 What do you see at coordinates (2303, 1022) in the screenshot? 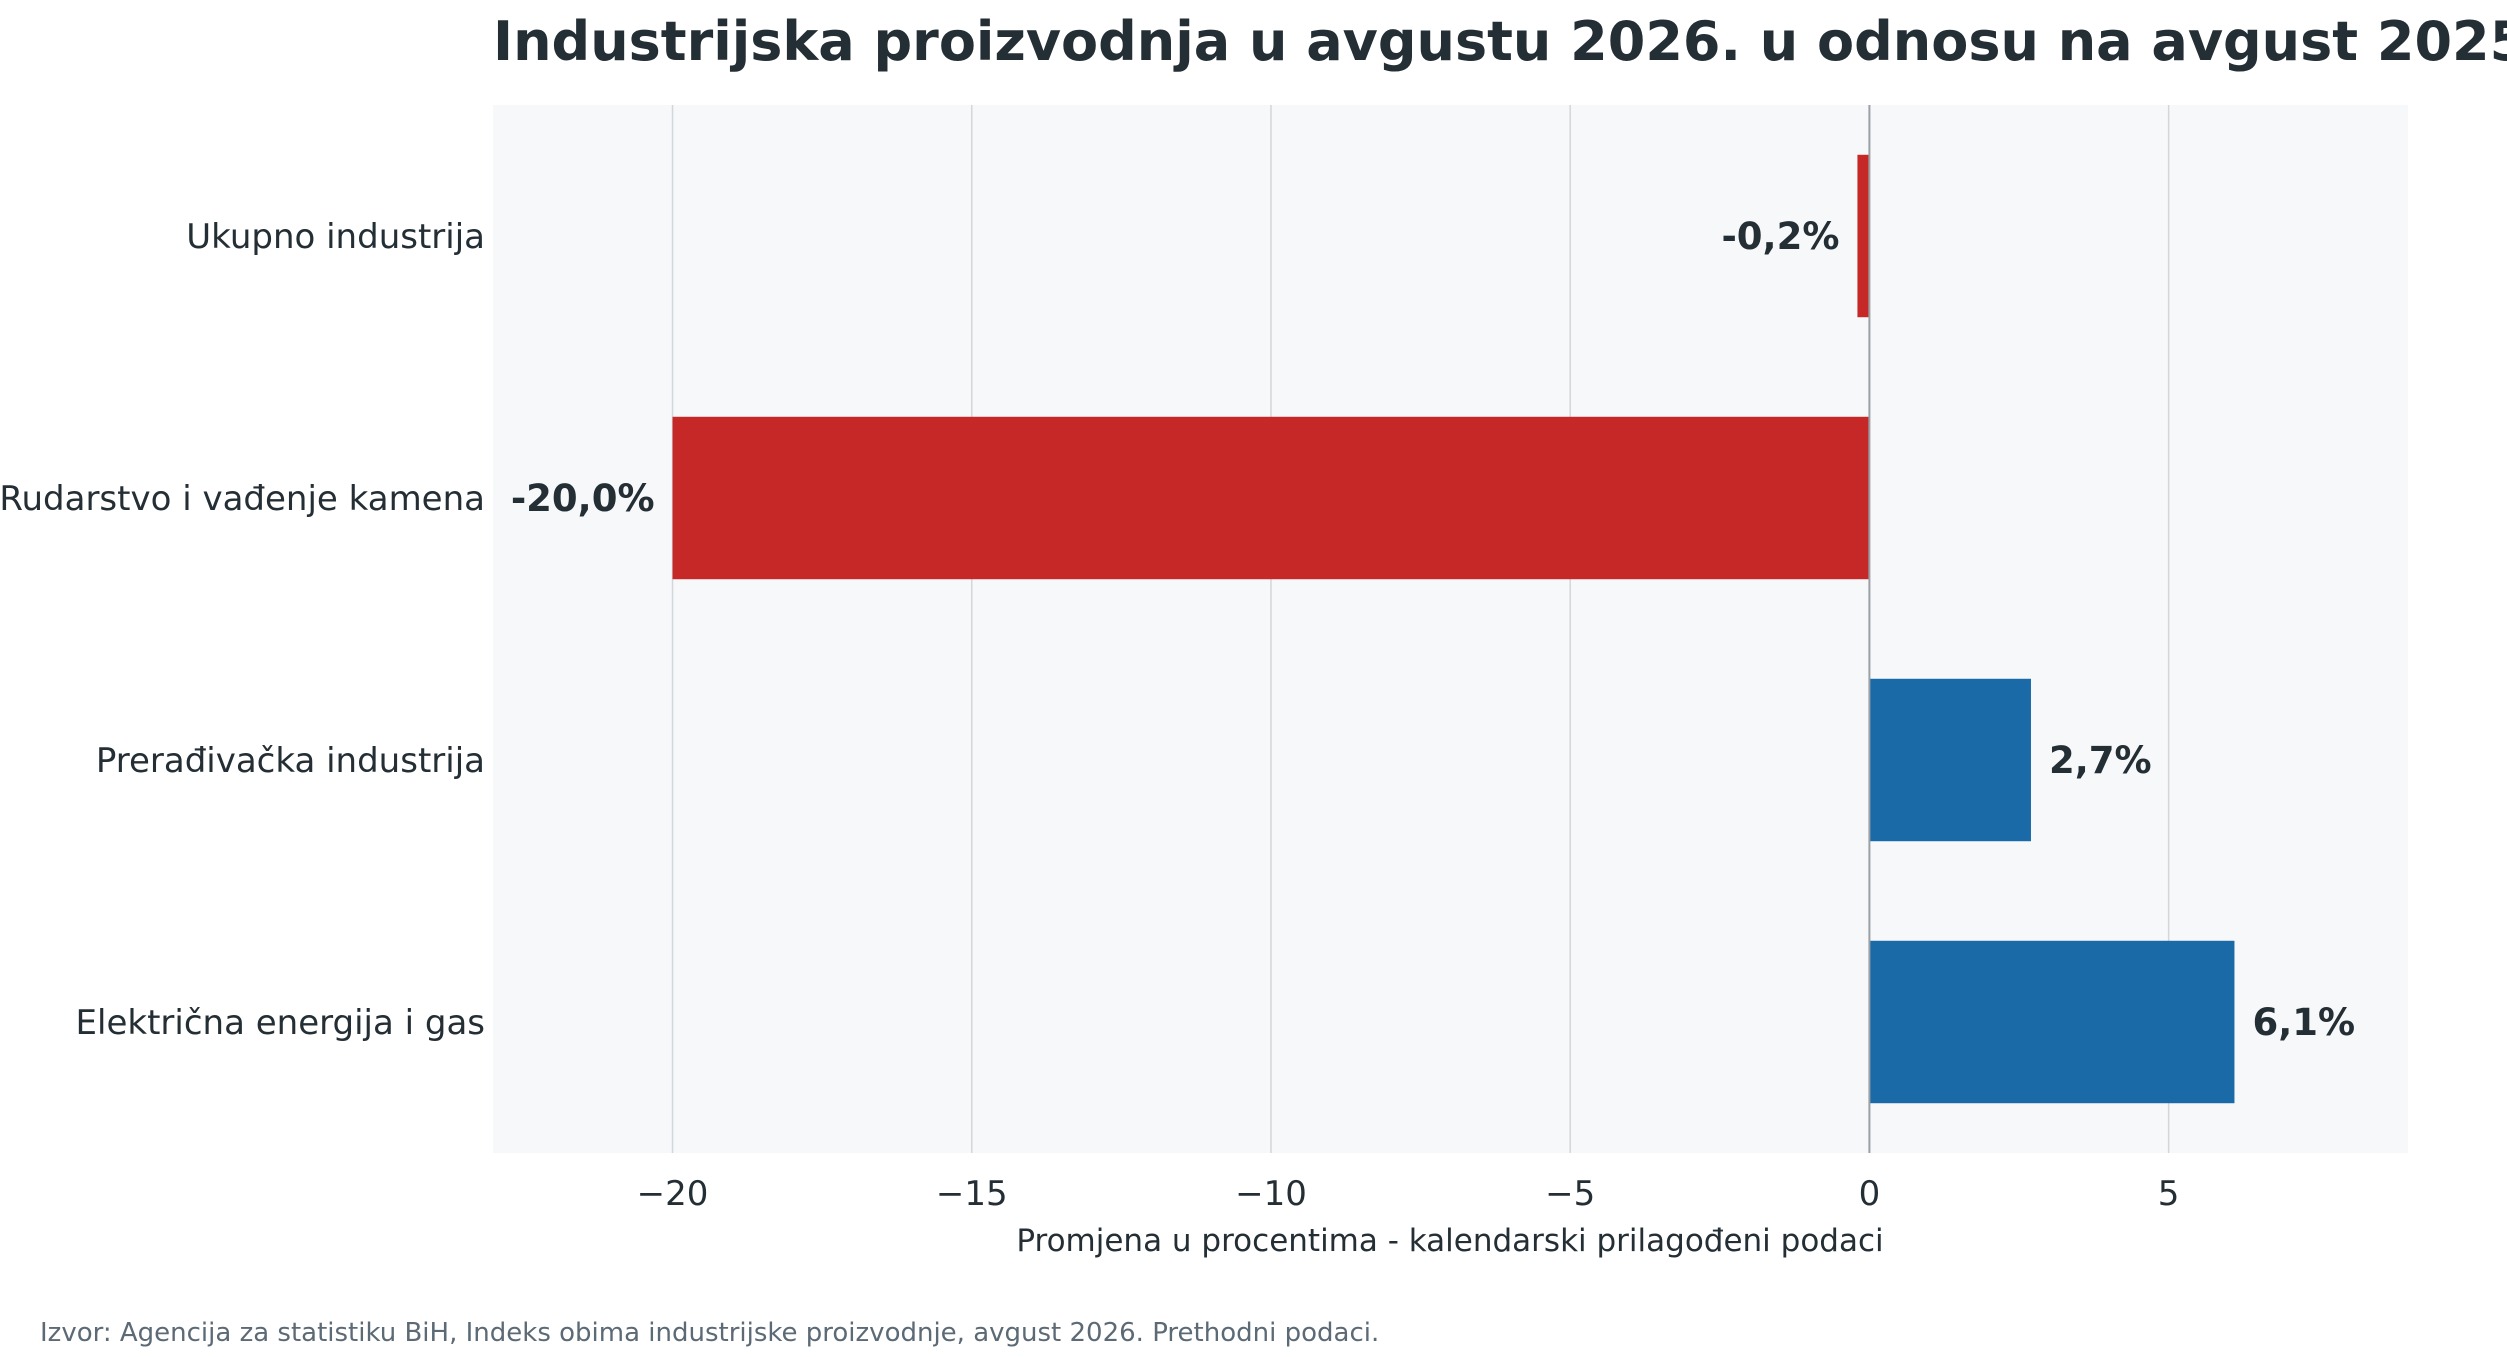
I see `value-label: 6,1%` at bounding box center [2303, 1022].